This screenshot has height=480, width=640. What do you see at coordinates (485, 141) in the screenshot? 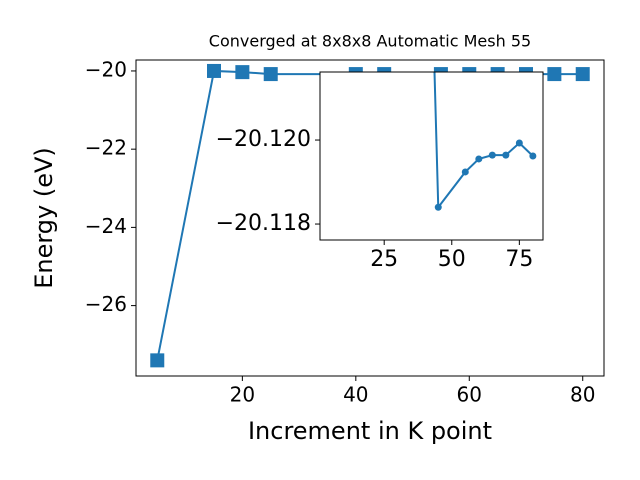
I see `plot-area` at bounding box center [485, 141].